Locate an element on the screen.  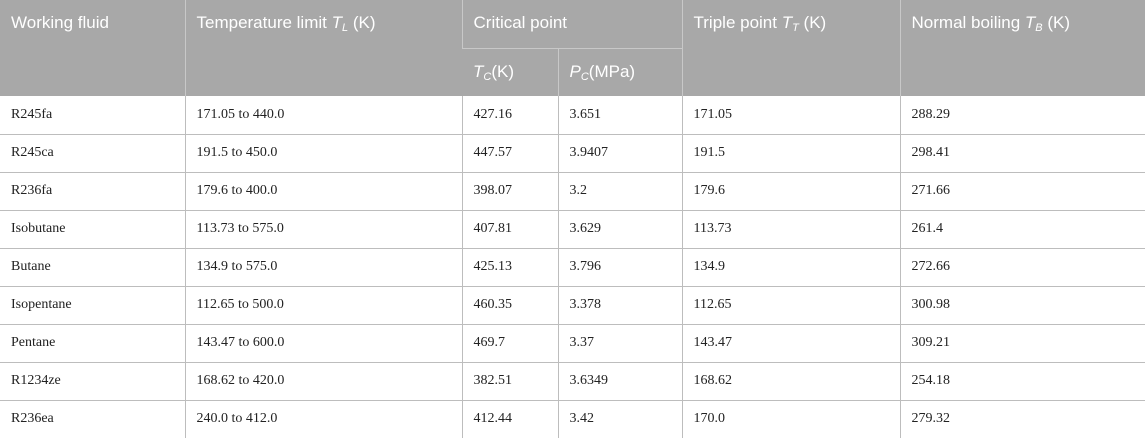
cell-fluid: R245ca is located at coordinates (92, 153).